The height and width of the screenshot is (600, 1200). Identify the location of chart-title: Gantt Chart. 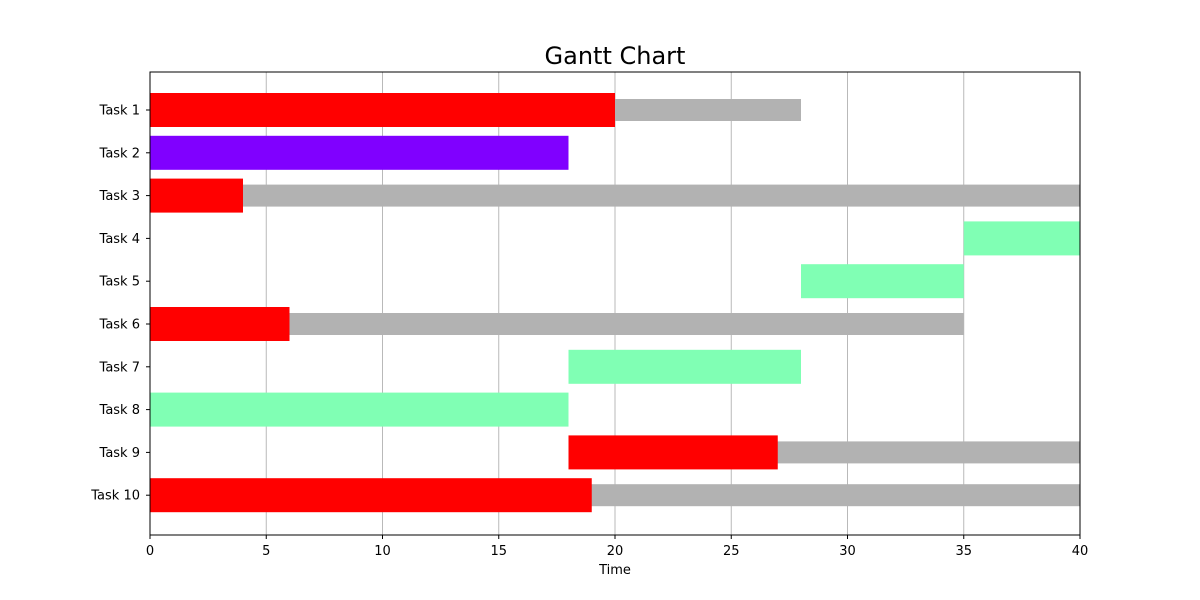
(615, 56).